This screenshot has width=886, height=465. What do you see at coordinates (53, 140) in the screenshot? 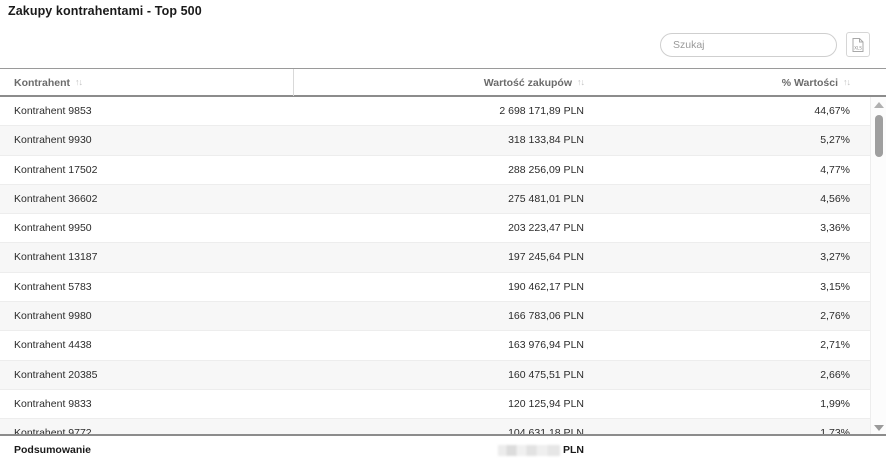
I see `cell-kontrahent: Kontrahent 9930` at bounding box center [53, 140].